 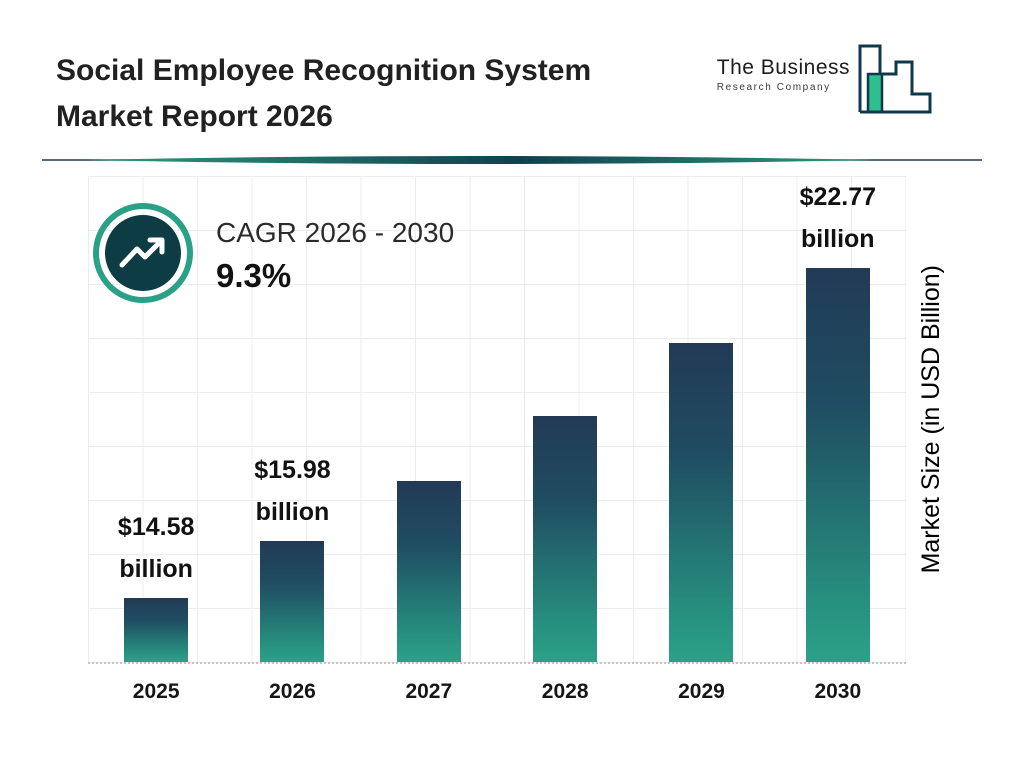 I want to click on bar-2028, so click(x=565, y=538).